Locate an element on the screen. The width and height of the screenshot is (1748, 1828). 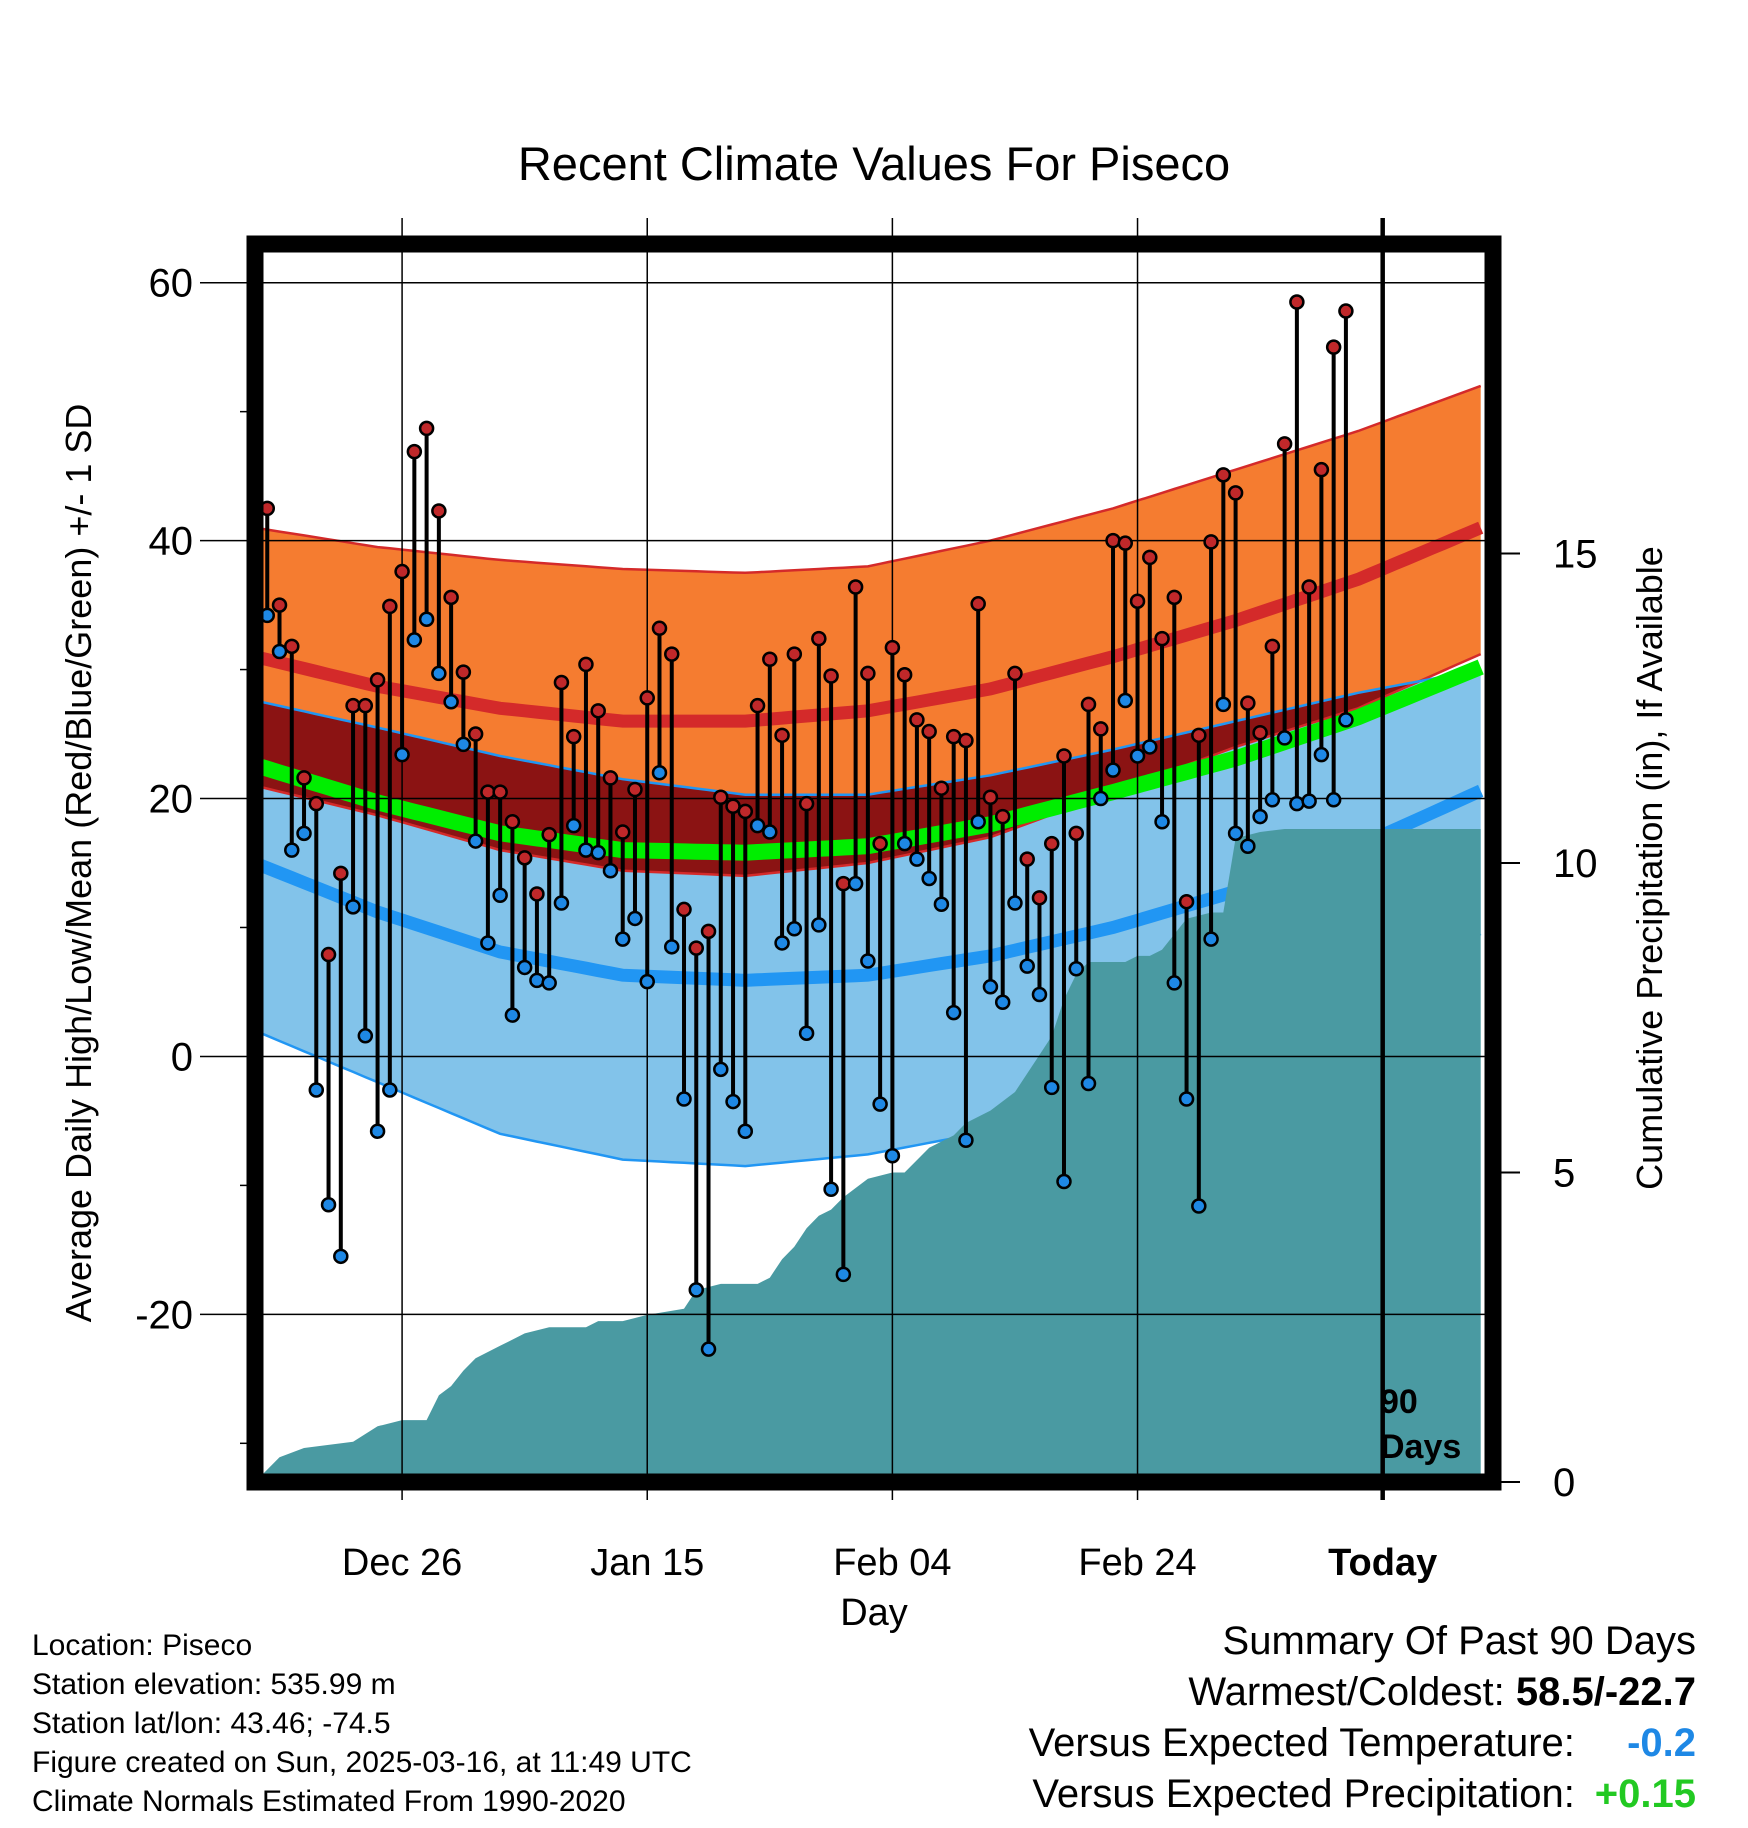
location-line: Location: Piseco is located at coordinates (142, 1645).